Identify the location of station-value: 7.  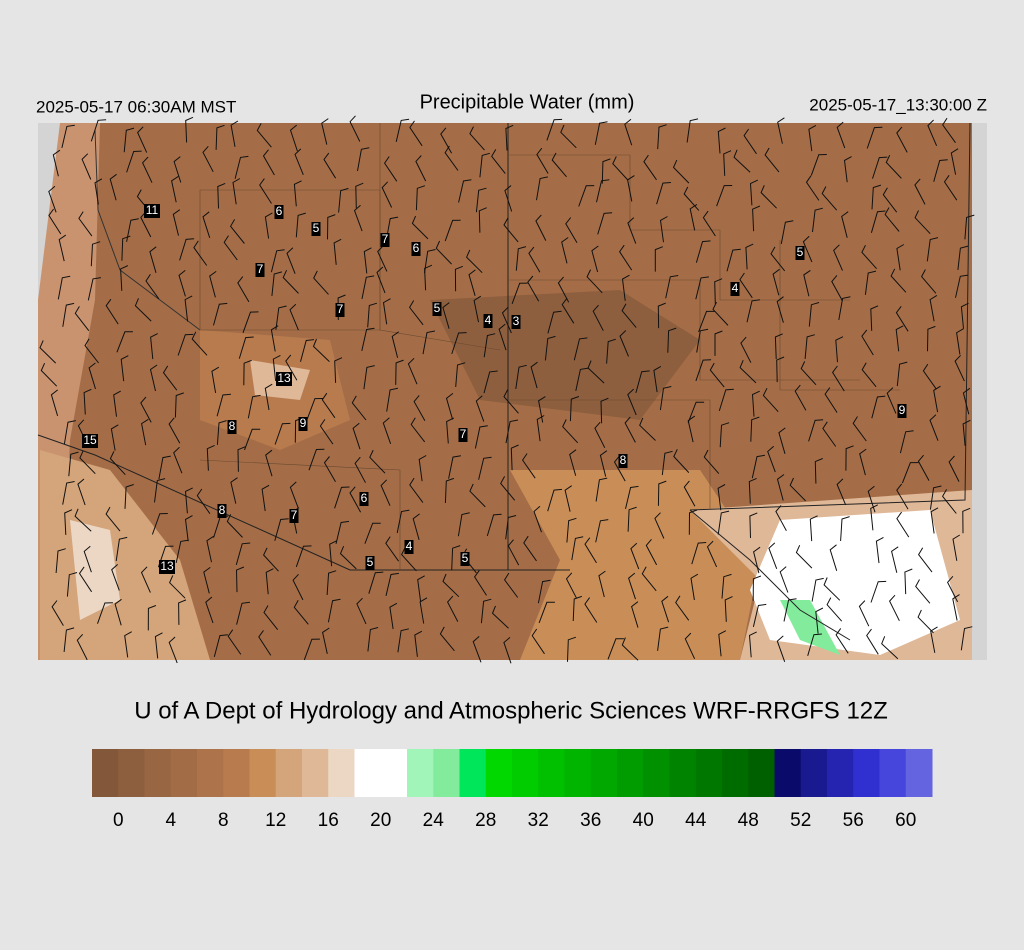
(463, 434).